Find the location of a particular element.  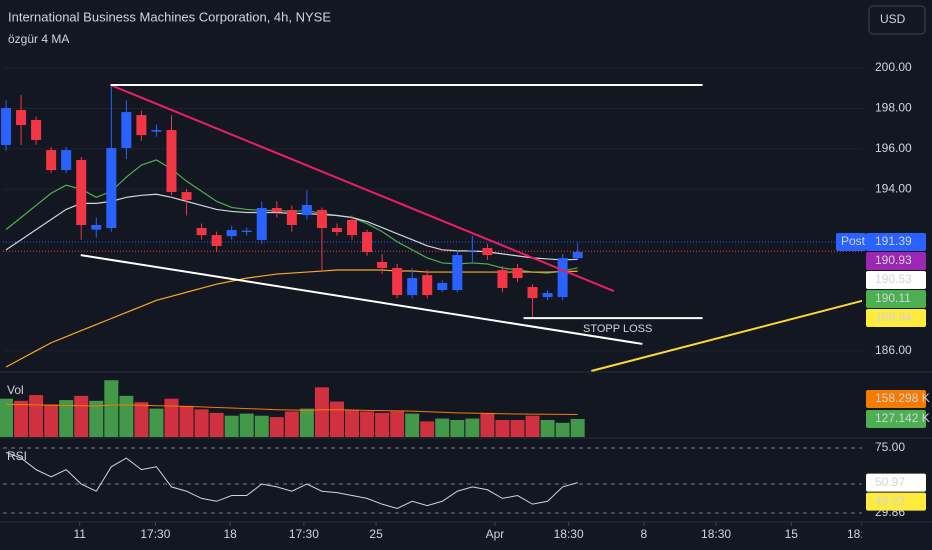

tag-name: Post is located at coordinates (853, 241).